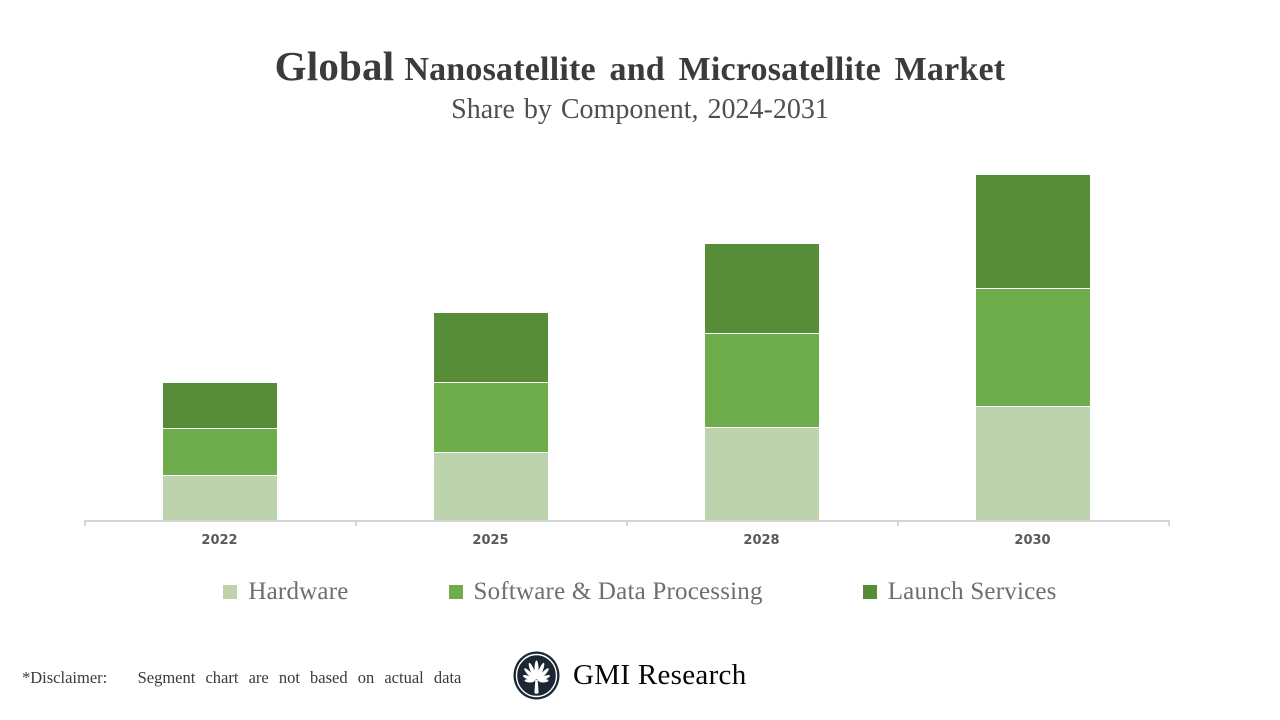 This screenshot has width=1280, height=720. I want to click on legend-item-hardware: Hardware, so click(285, 592).